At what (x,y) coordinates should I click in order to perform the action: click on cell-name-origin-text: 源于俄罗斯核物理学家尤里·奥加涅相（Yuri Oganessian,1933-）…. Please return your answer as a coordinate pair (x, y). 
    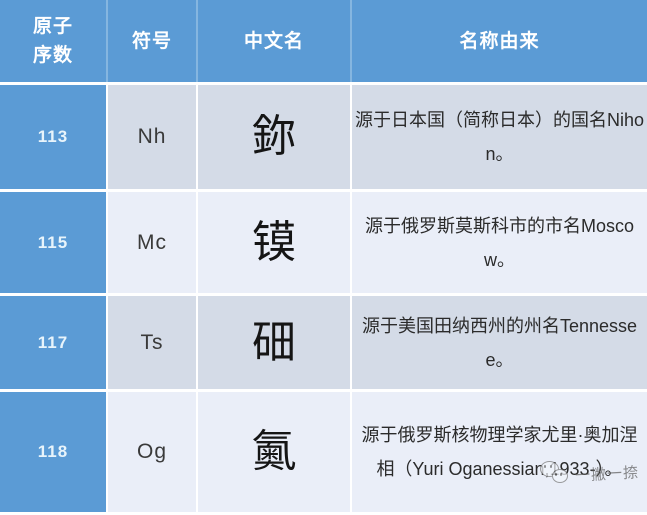
    Looking at the image, I should click on (499, 452).